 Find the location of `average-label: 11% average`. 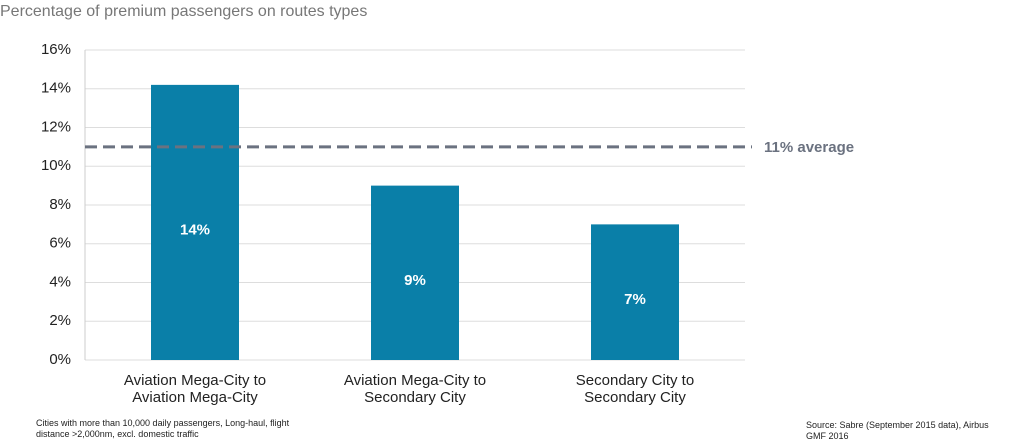

average-label: 11% average is located at coordinates (809, 147).